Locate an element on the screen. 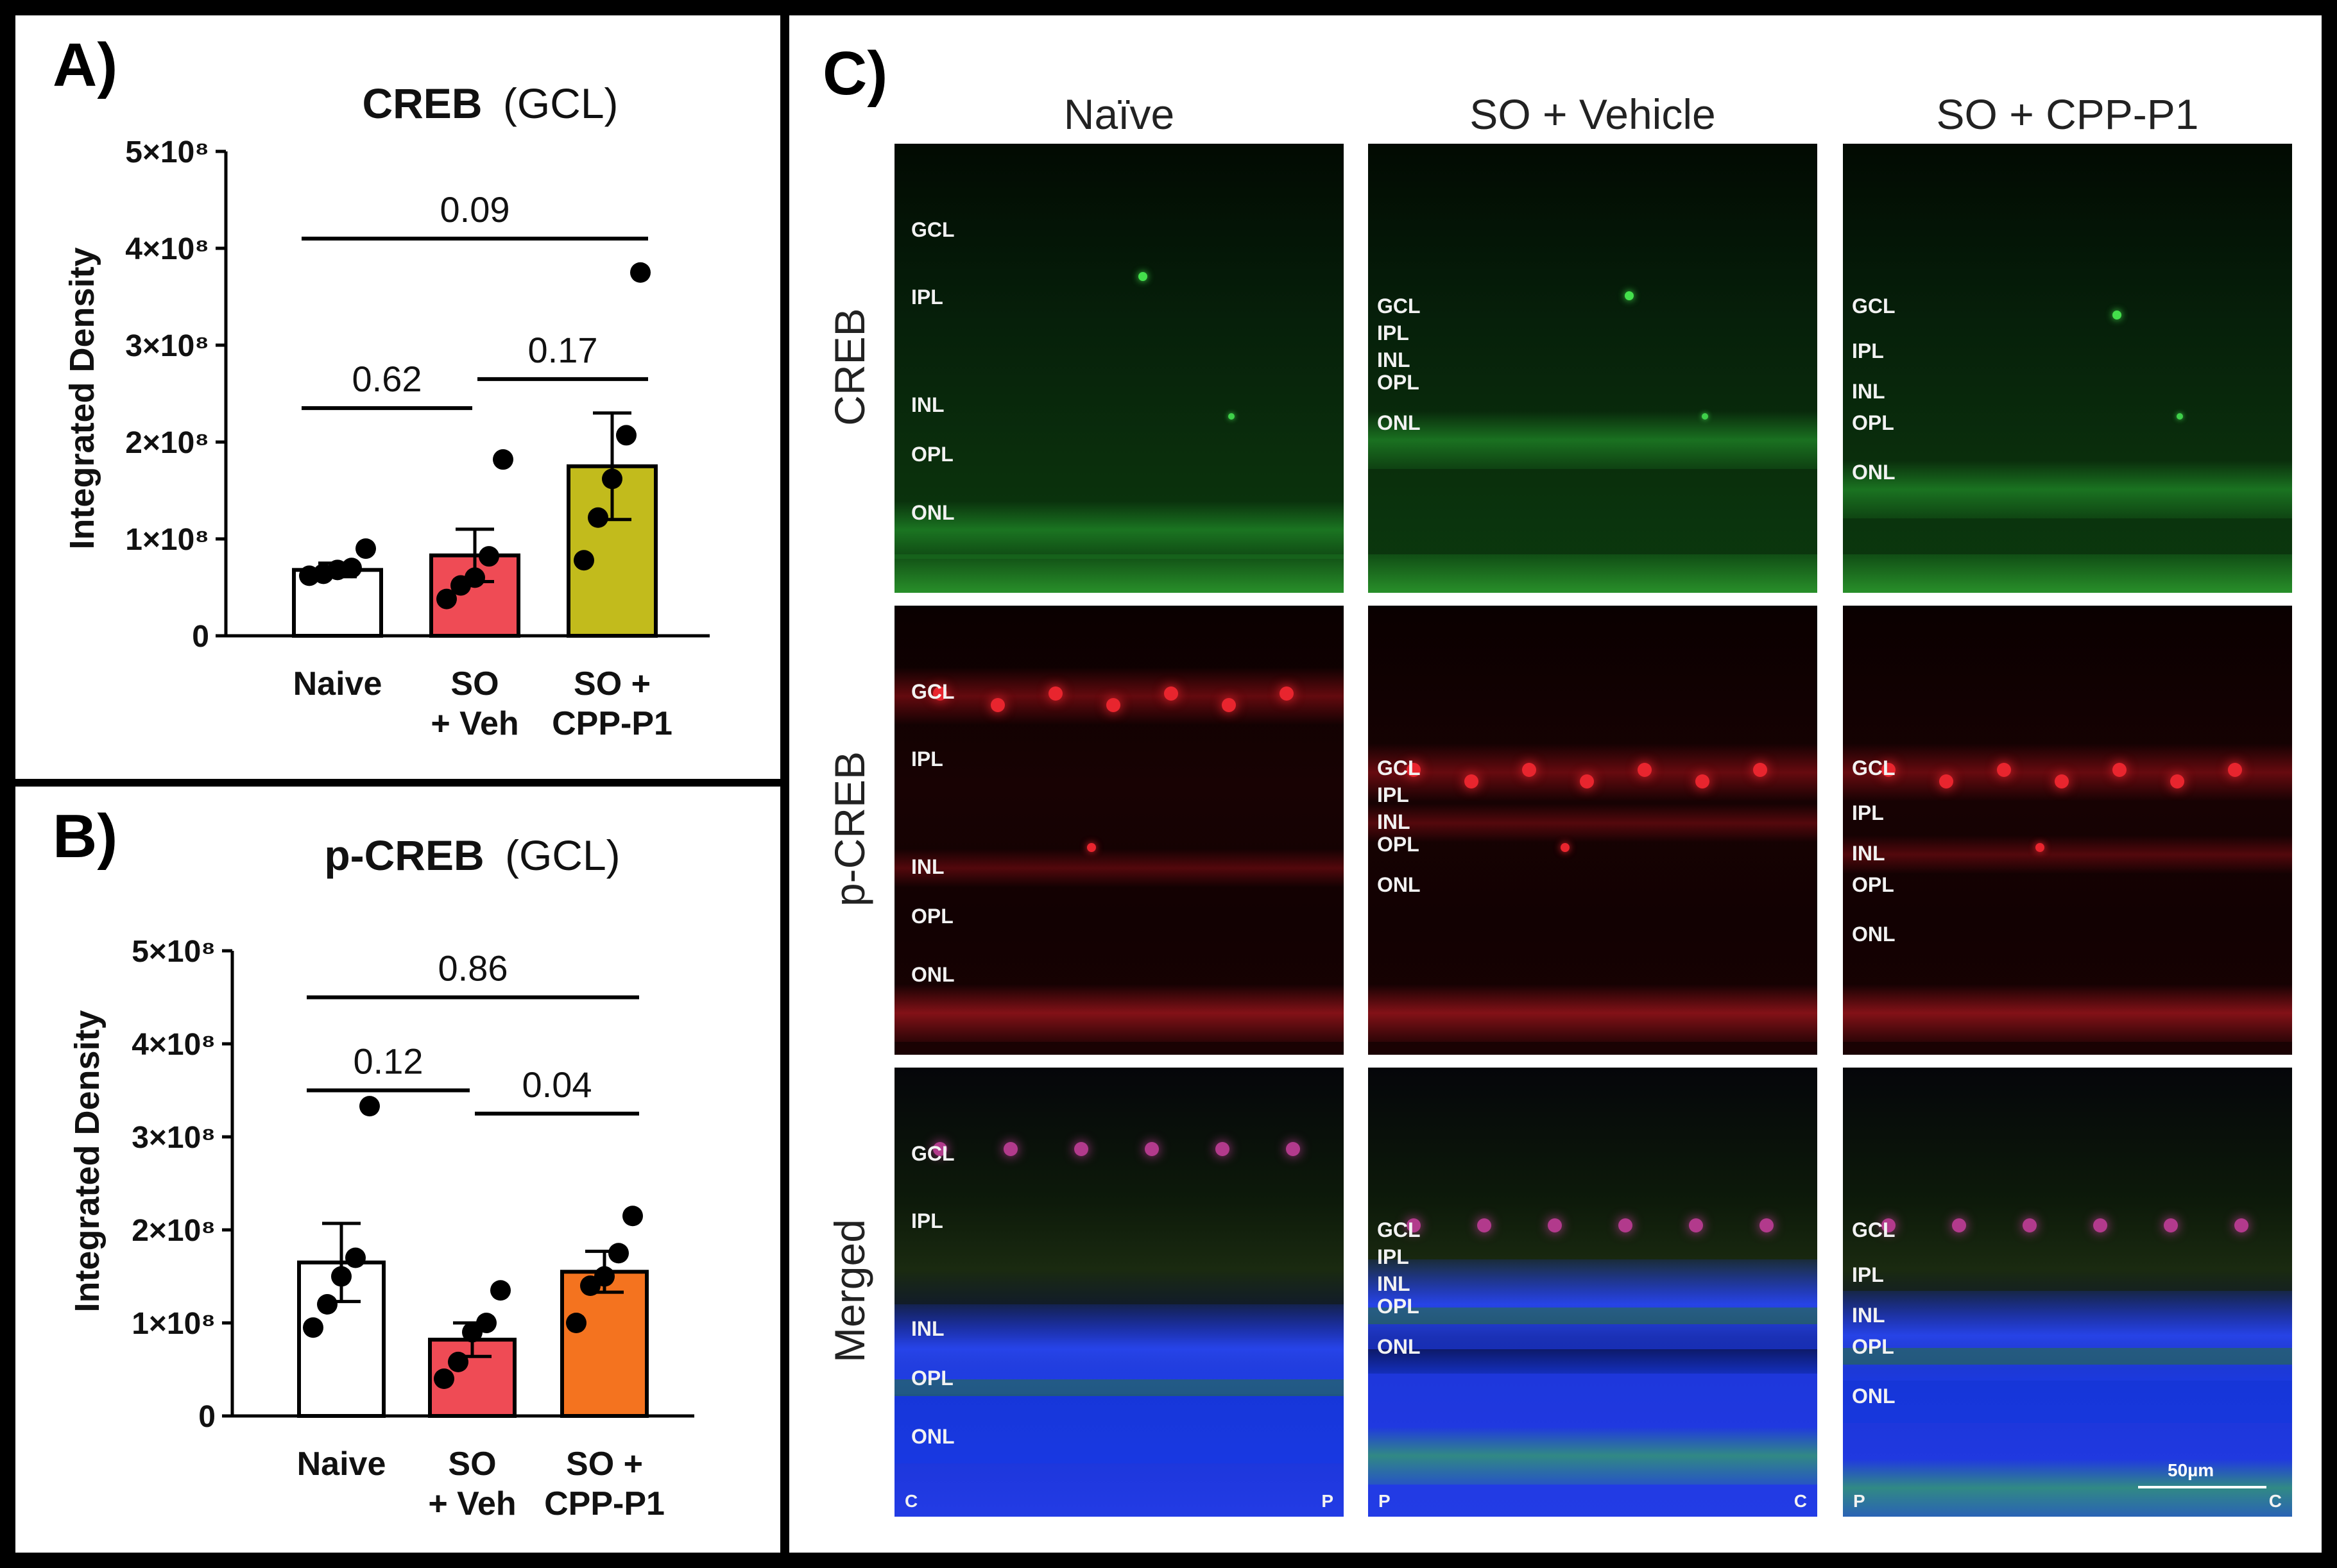 This screenshot has height=1568, width=2337. panel-b-category-label-2: SO + is located at coordinates (604, 1464).